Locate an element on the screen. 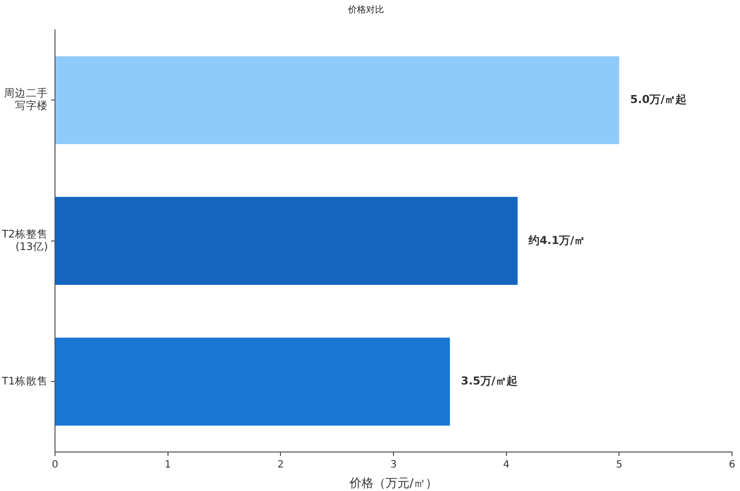  x-tick-label: 5 is located at coordinates (619, 465).